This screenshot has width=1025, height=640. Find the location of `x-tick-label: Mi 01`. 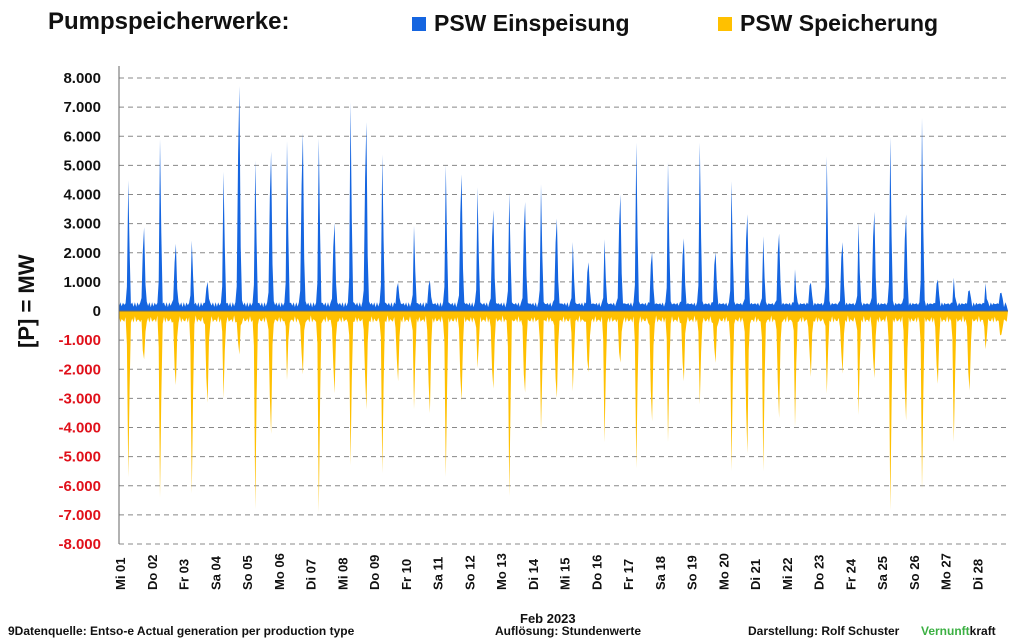

x-tick-label: Mi 01 is located at coordinates (120, 573).